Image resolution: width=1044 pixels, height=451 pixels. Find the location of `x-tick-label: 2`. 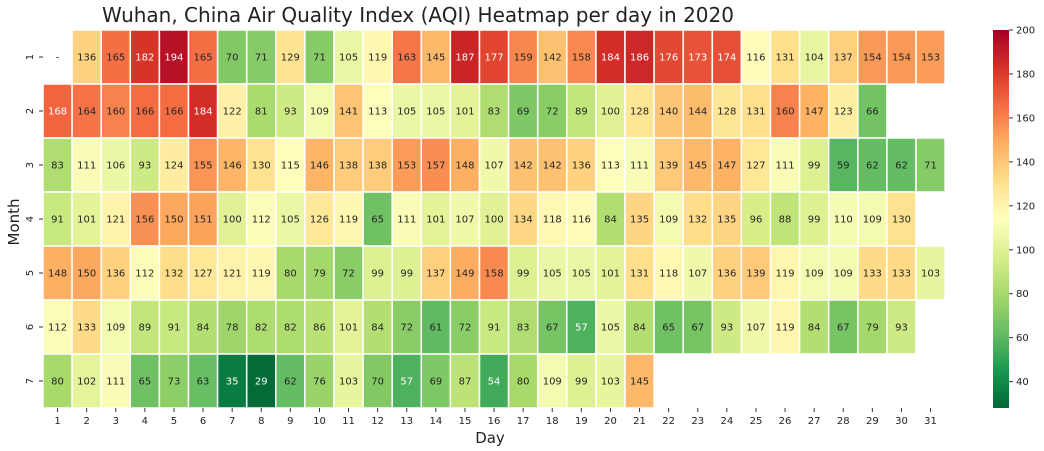

x-tick-label: 2 is located at coordinates (86, 421).